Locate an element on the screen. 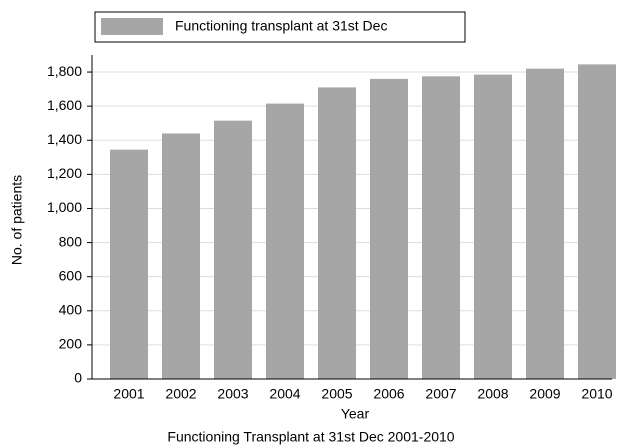 The height and width of the screenshot is (448, 622). x-tick-label: 2007 is located at coordinates (440, 394).